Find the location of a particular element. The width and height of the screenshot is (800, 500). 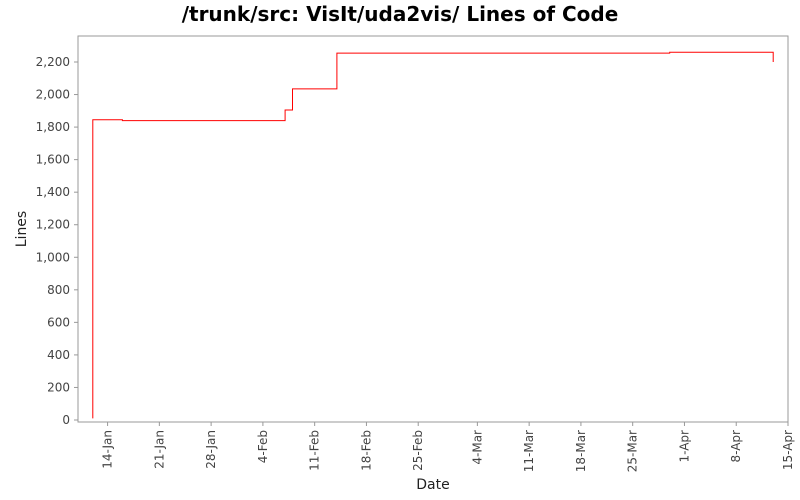

y-tick-label: 2,000 is located at coordinates (53, 95).